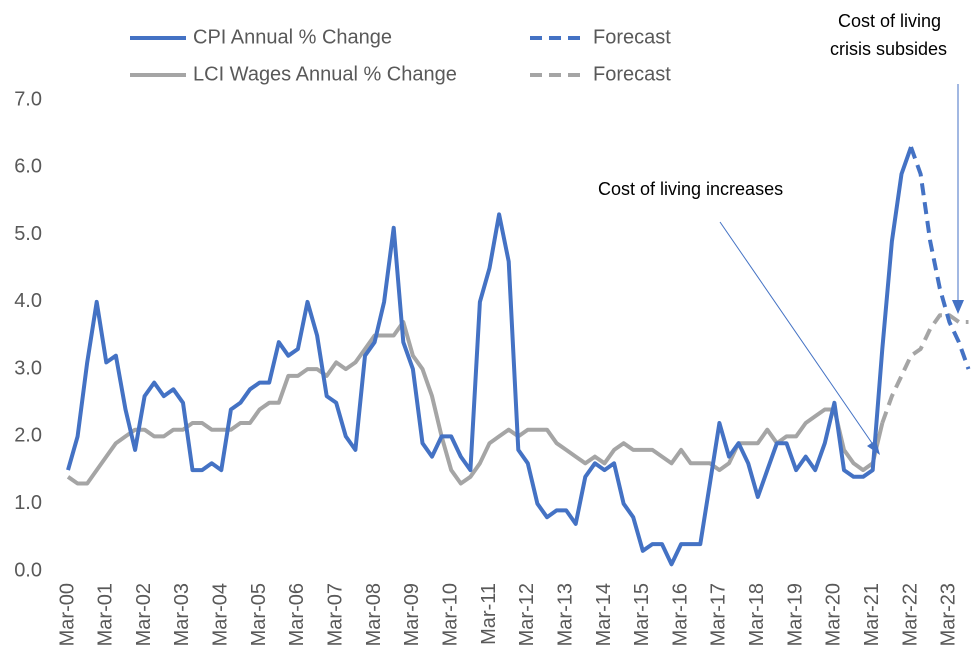 This screenshot has width=976, height=662. Describe the element at coordinates (680, 614) in the screenshot. I see `x-tick-label: Mar-16` at that location.